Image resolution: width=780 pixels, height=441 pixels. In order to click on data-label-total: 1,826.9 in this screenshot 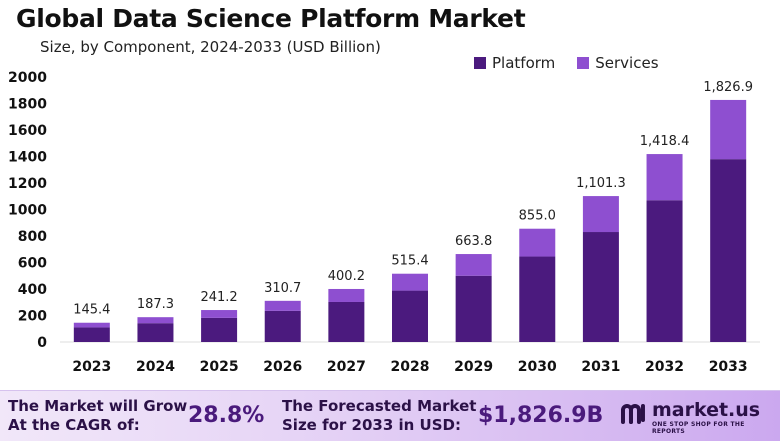, I will do `click(728, 87)`.